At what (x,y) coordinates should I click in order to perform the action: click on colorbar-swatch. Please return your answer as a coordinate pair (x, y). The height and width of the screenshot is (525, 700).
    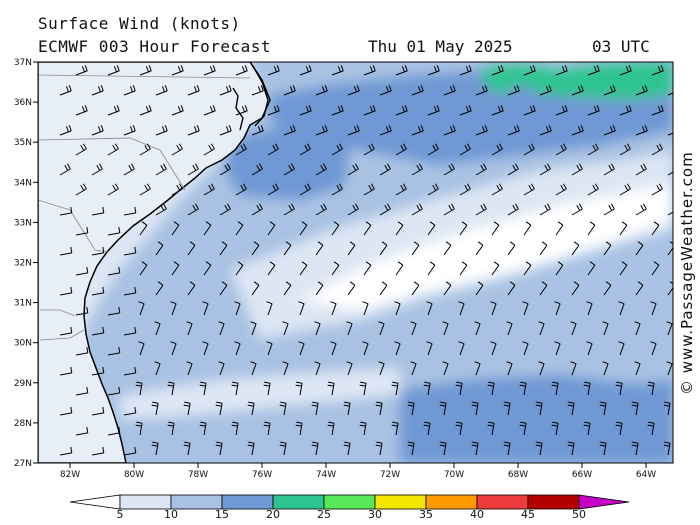
    Looking at the image, I should click on (145, 502).